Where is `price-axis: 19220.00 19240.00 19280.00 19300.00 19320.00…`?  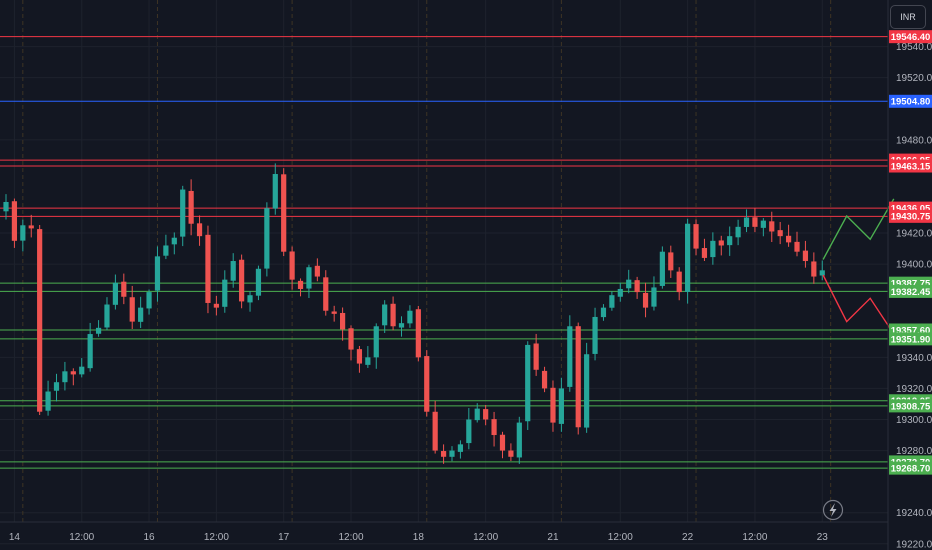
price-axis: 19220.00 19240.00 19280.00 19300.00 19320.00… is located at coordinates (909, 275).